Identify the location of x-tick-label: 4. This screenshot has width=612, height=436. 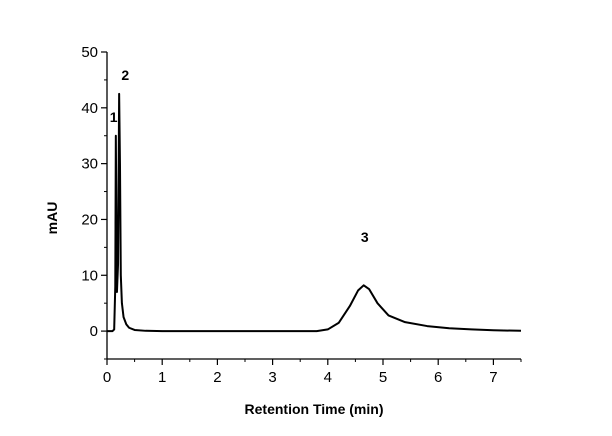
(328, 377).